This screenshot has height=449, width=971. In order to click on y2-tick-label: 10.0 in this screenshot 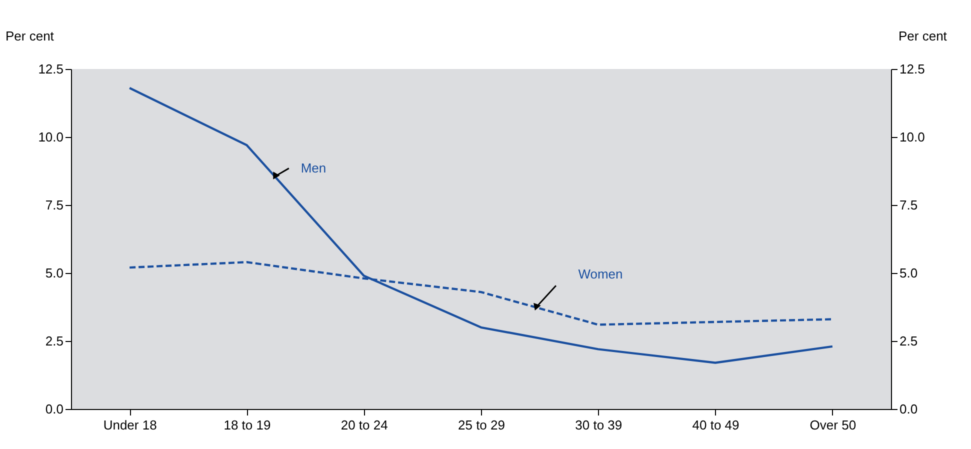, I will do `click(912, 137)`.